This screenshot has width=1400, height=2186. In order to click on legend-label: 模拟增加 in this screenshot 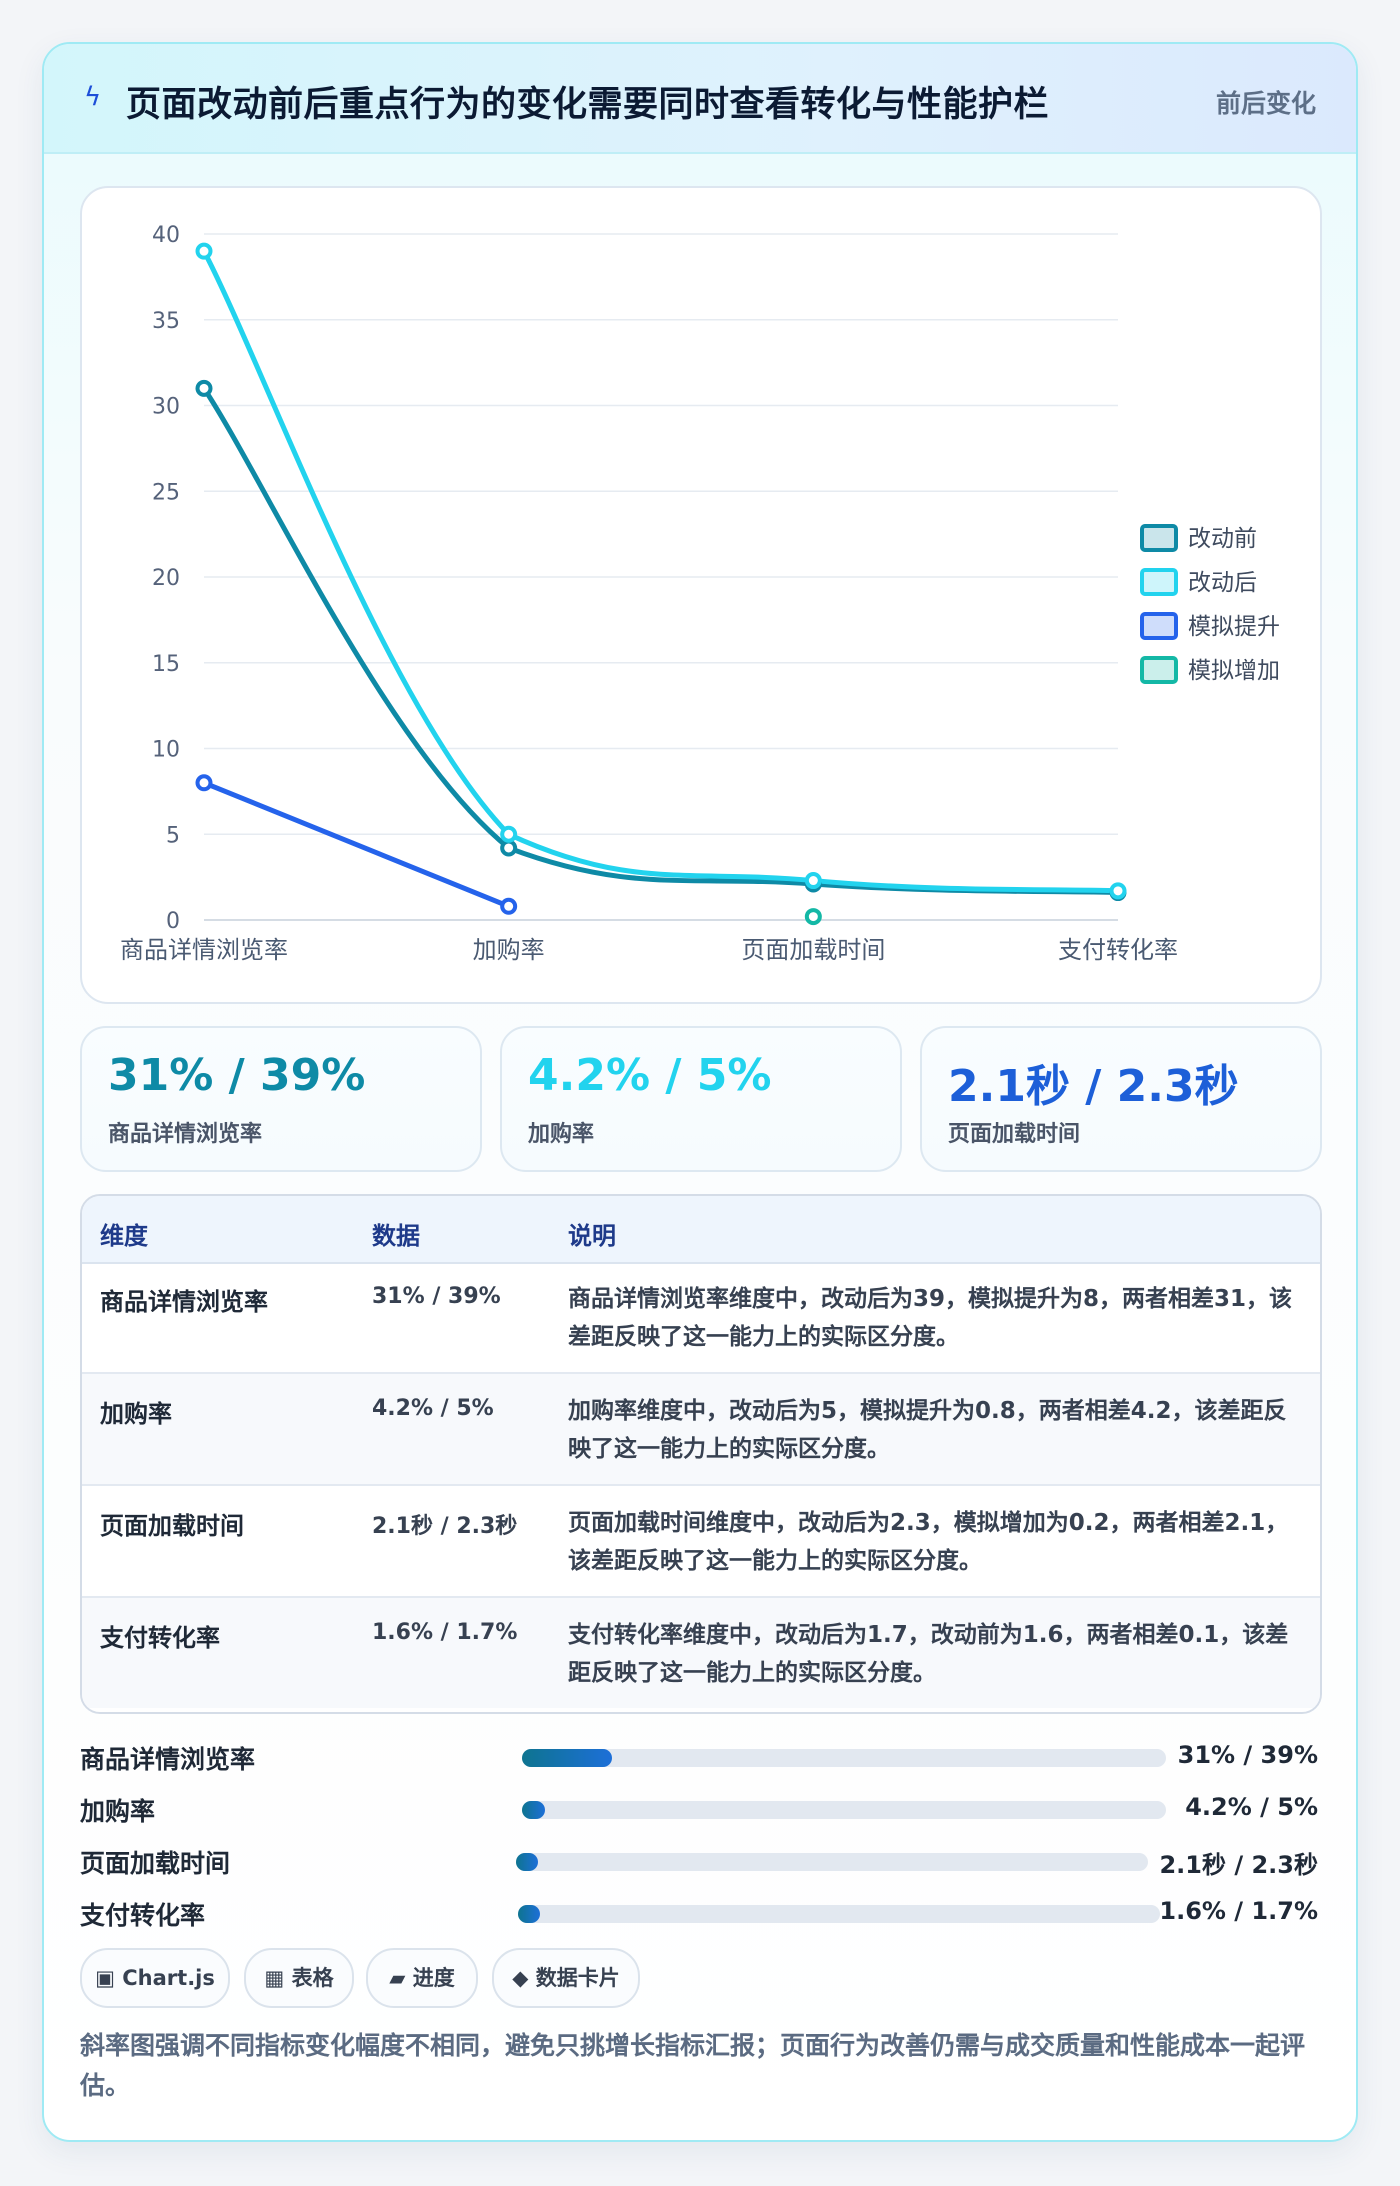, I will do `click(1234, 671)`.